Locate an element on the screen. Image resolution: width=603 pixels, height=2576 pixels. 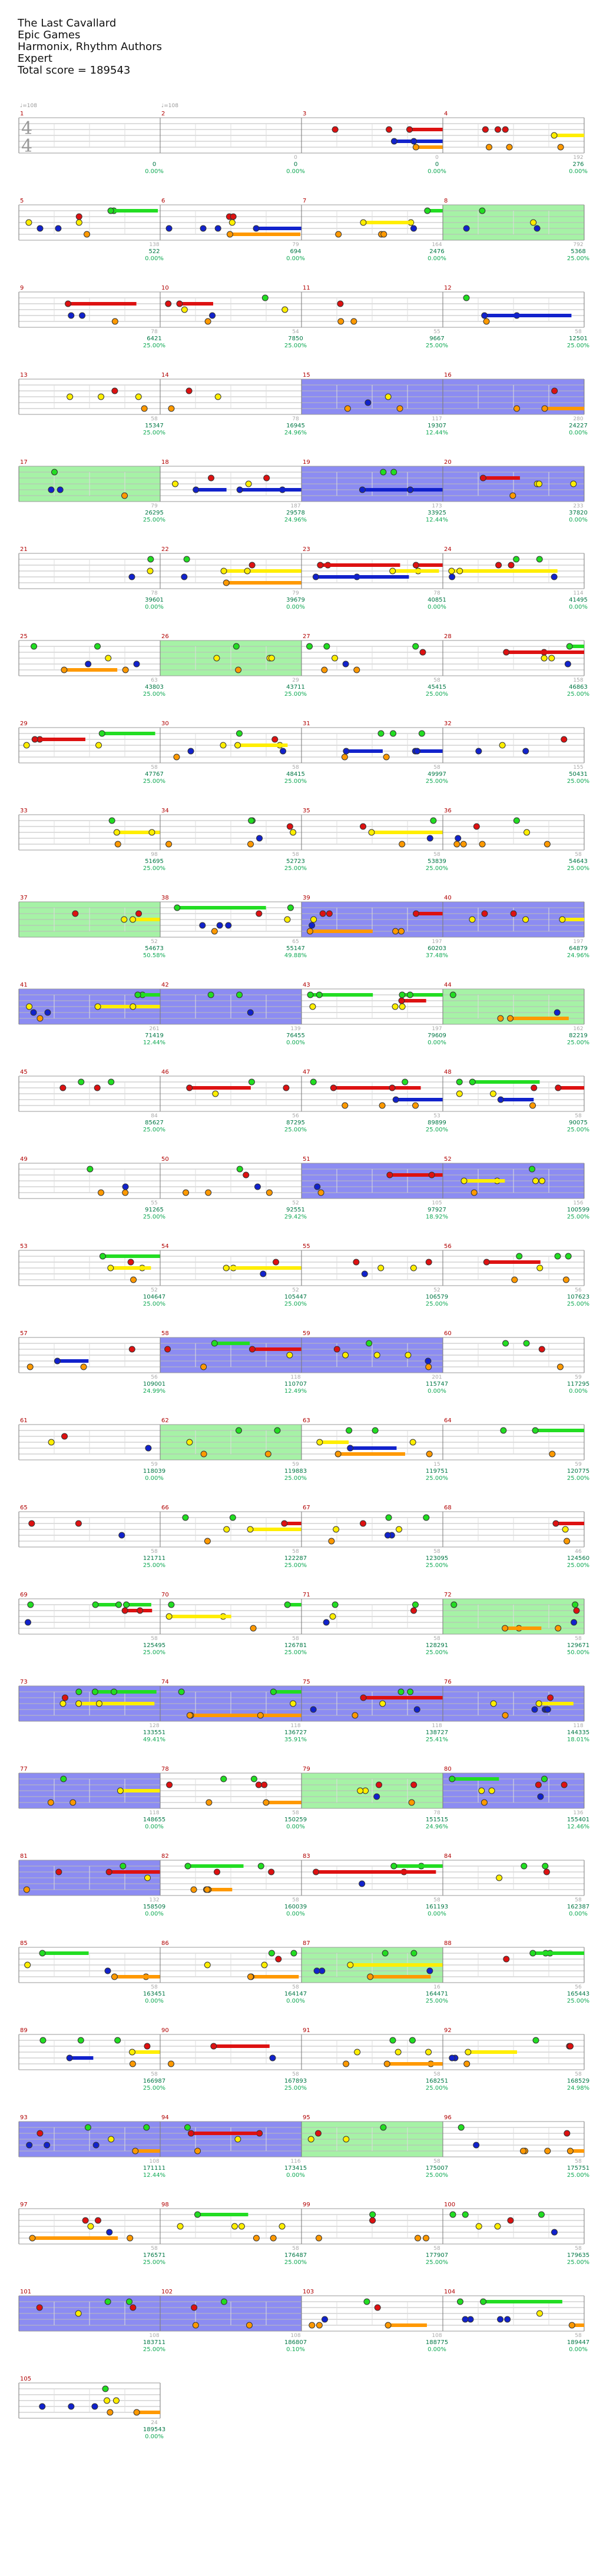
time-signature-bottom: 4 is located at coordinates (26, 146).